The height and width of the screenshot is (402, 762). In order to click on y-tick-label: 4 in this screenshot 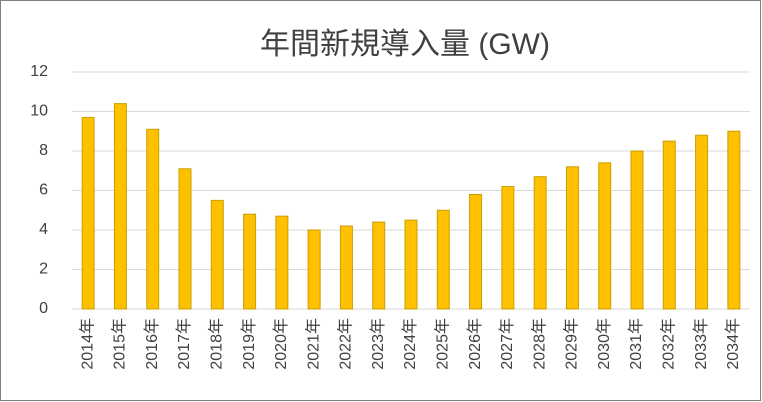, I will do `click(43, 229)`.